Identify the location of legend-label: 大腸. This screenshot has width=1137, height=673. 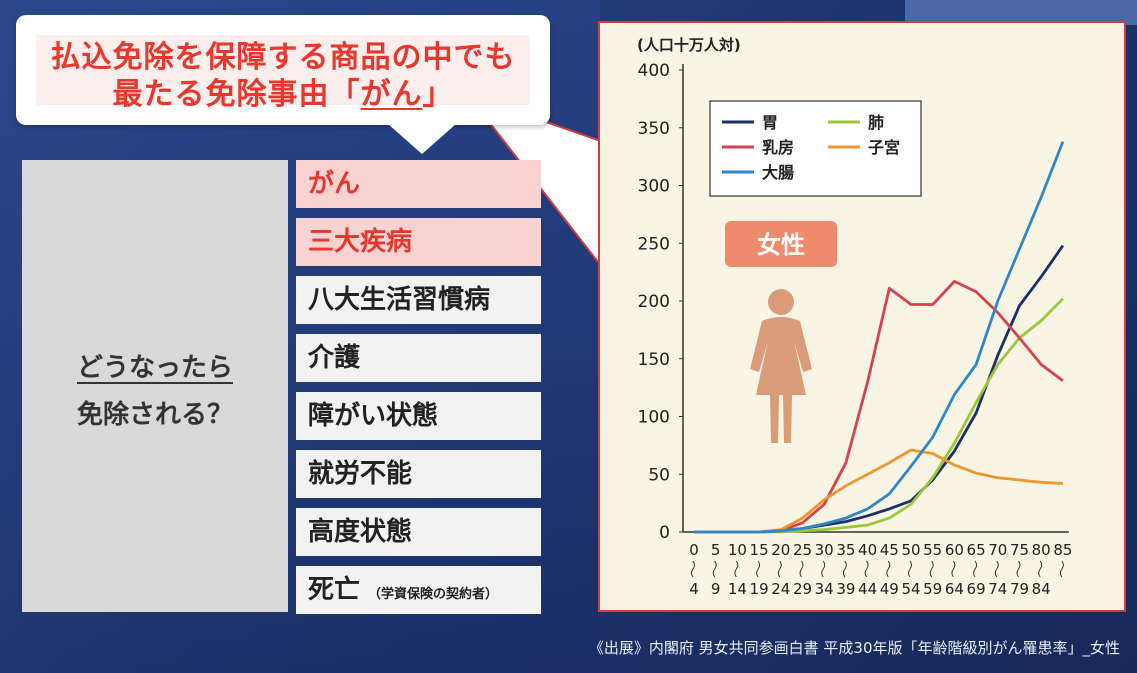
(778, 172).